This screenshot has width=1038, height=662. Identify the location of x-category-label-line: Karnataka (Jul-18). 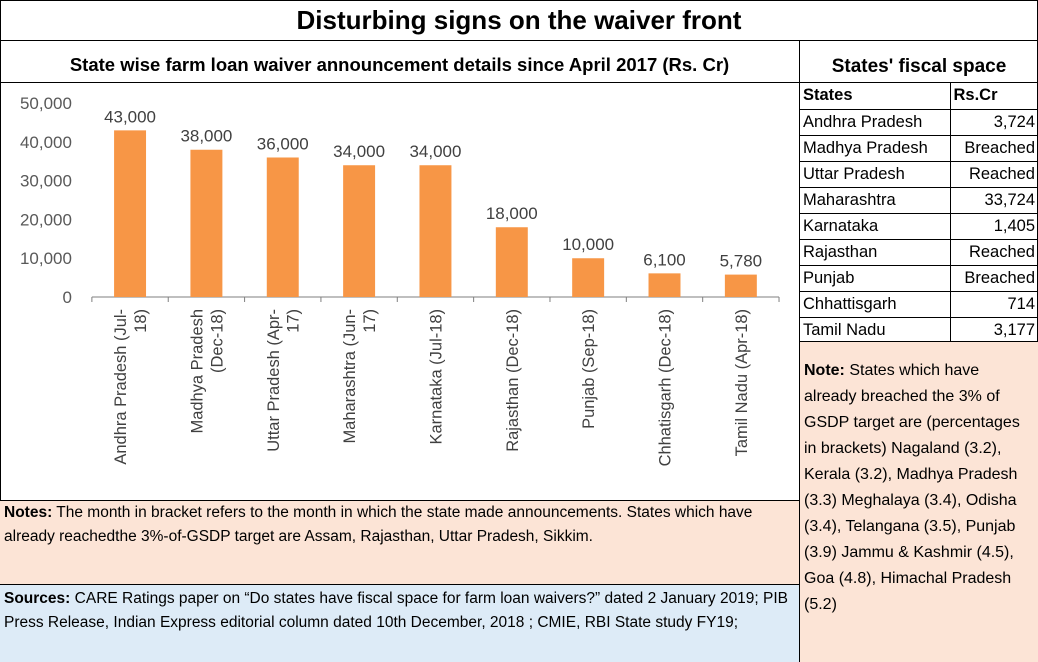
(436, 376).